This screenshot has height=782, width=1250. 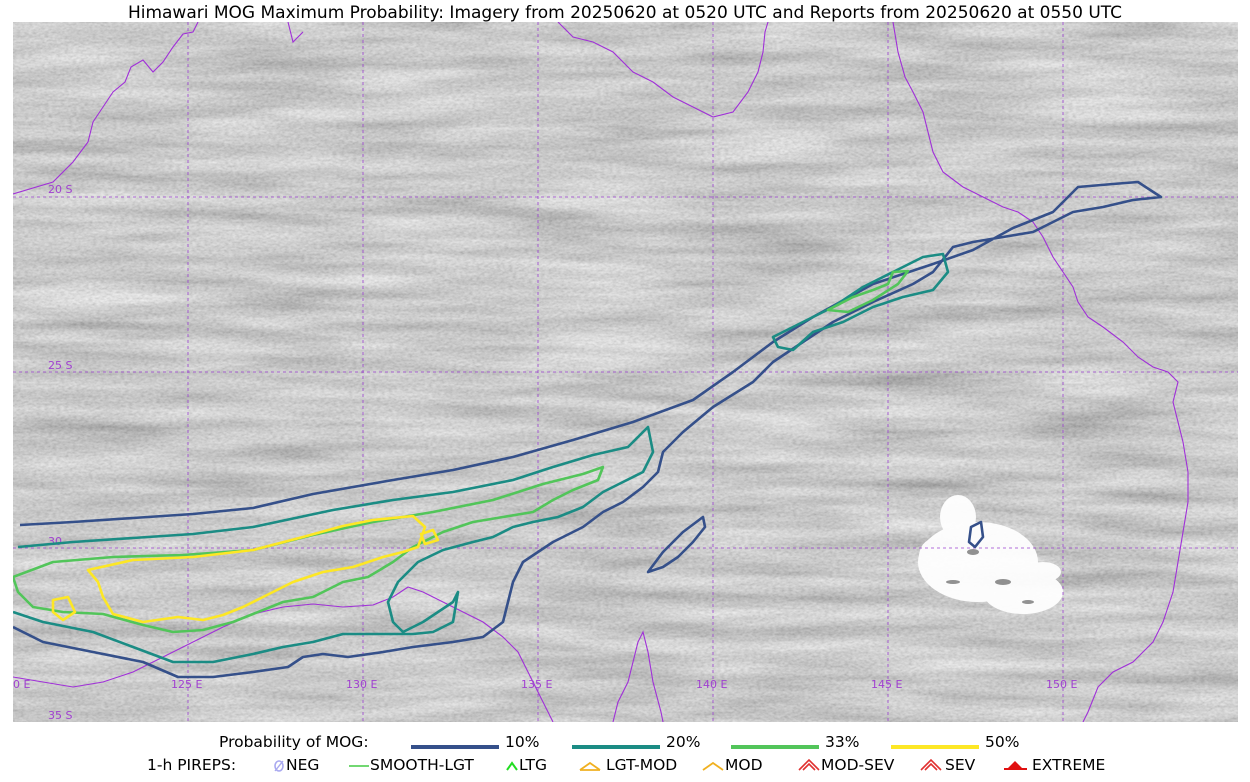 What do you see at coordinates (361, 684) in the screenshot?
I see `lon-label: 130 E` at bounding box center [361, 684].